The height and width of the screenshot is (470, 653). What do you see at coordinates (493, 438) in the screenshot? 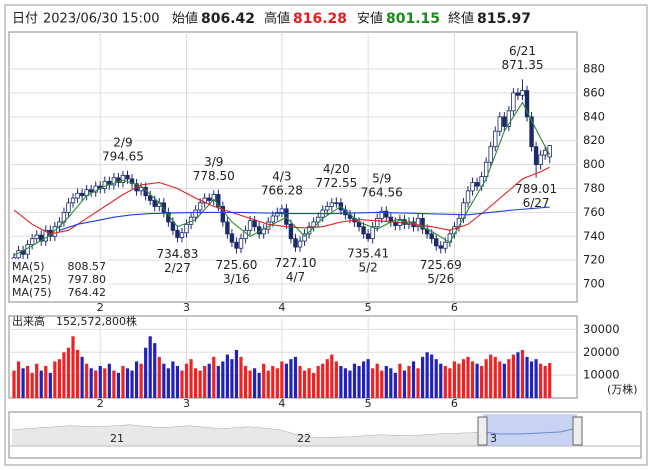
I see `navigator-label: 3` at bounding box center [493, 438].